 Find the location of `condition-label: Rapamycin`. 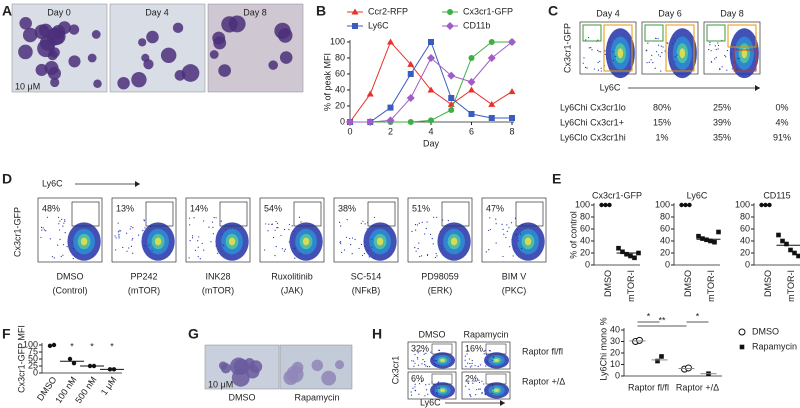

condition-label: Rapamycin is located at coordinates (316, 397).